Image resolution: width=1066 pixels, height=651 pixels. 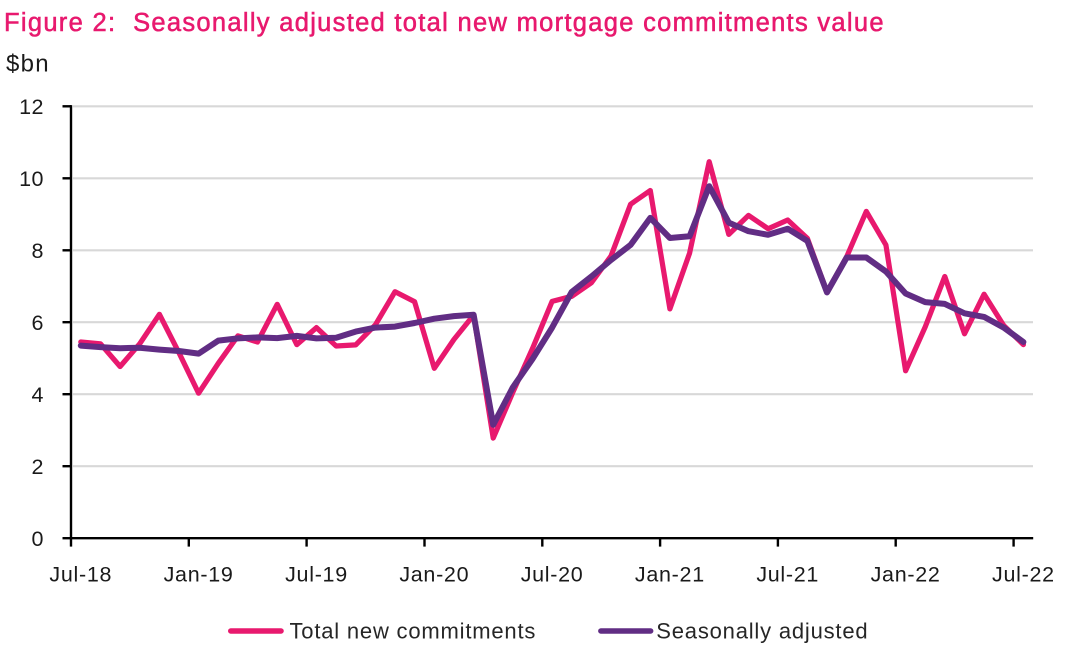 I want to click on svg-text: $bn, so click(x=28, y=63).